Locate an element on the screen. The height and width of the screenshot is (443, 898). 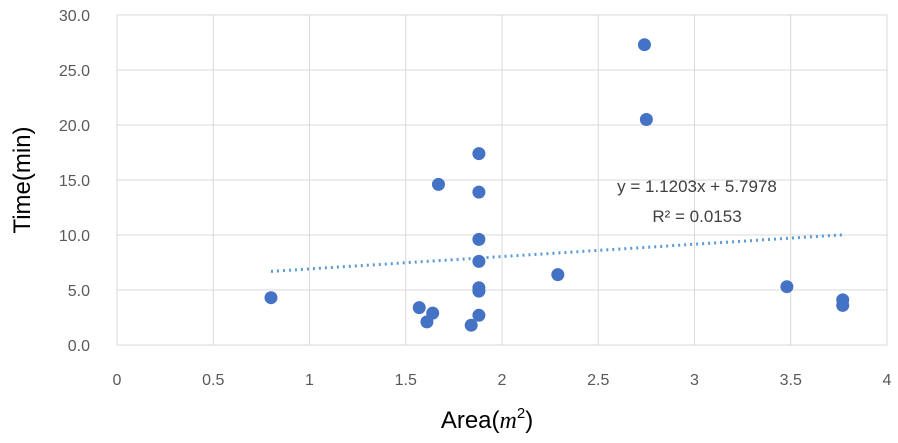
x-tick-labels: 0 0.5 1 1.5 2 2.5 3 3.5 4 is located at coordinates (502, 380).